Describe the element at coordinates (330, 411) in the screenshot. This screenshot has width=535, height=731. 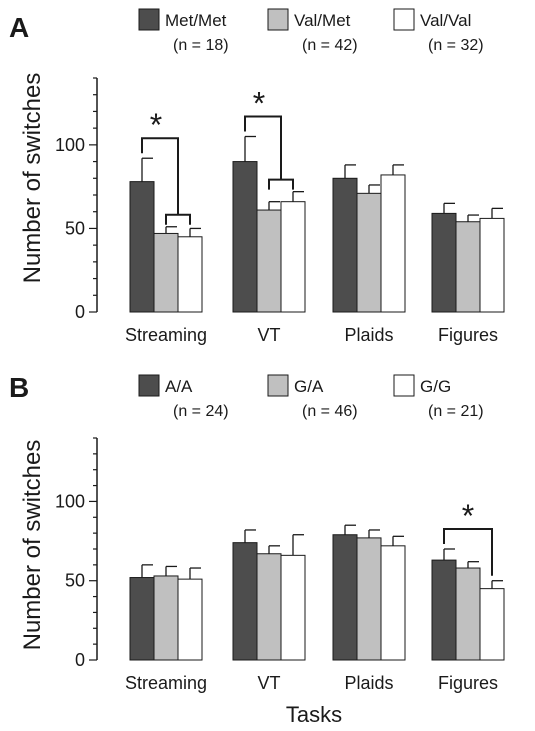
I see `legend-sample-size: (n = 46)` at that location.